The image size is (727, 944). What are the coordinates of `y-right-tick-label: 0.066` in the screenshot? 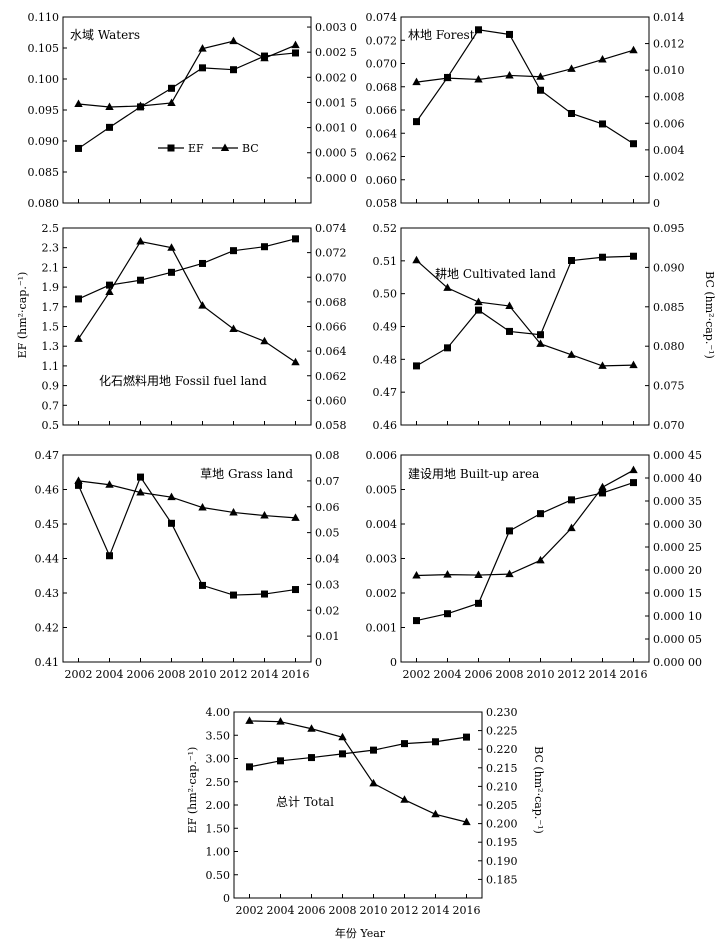 It's located at (331, 327).